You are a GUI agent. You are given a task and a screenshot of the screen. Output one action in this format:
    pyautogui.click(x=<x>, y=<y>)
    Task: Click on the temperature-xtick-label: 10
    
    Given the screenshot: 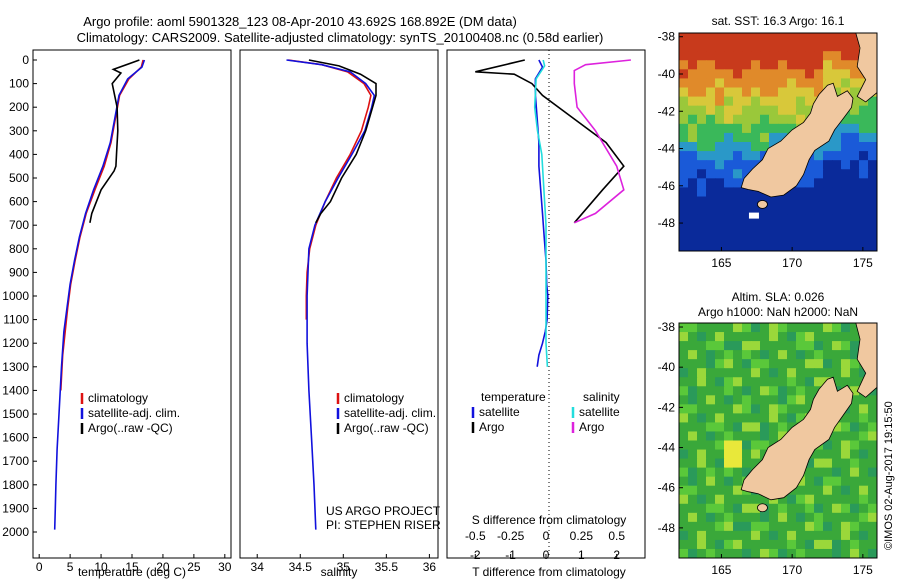 What is the action you would take?
    pyautogui.click(x=101, y=567)
    